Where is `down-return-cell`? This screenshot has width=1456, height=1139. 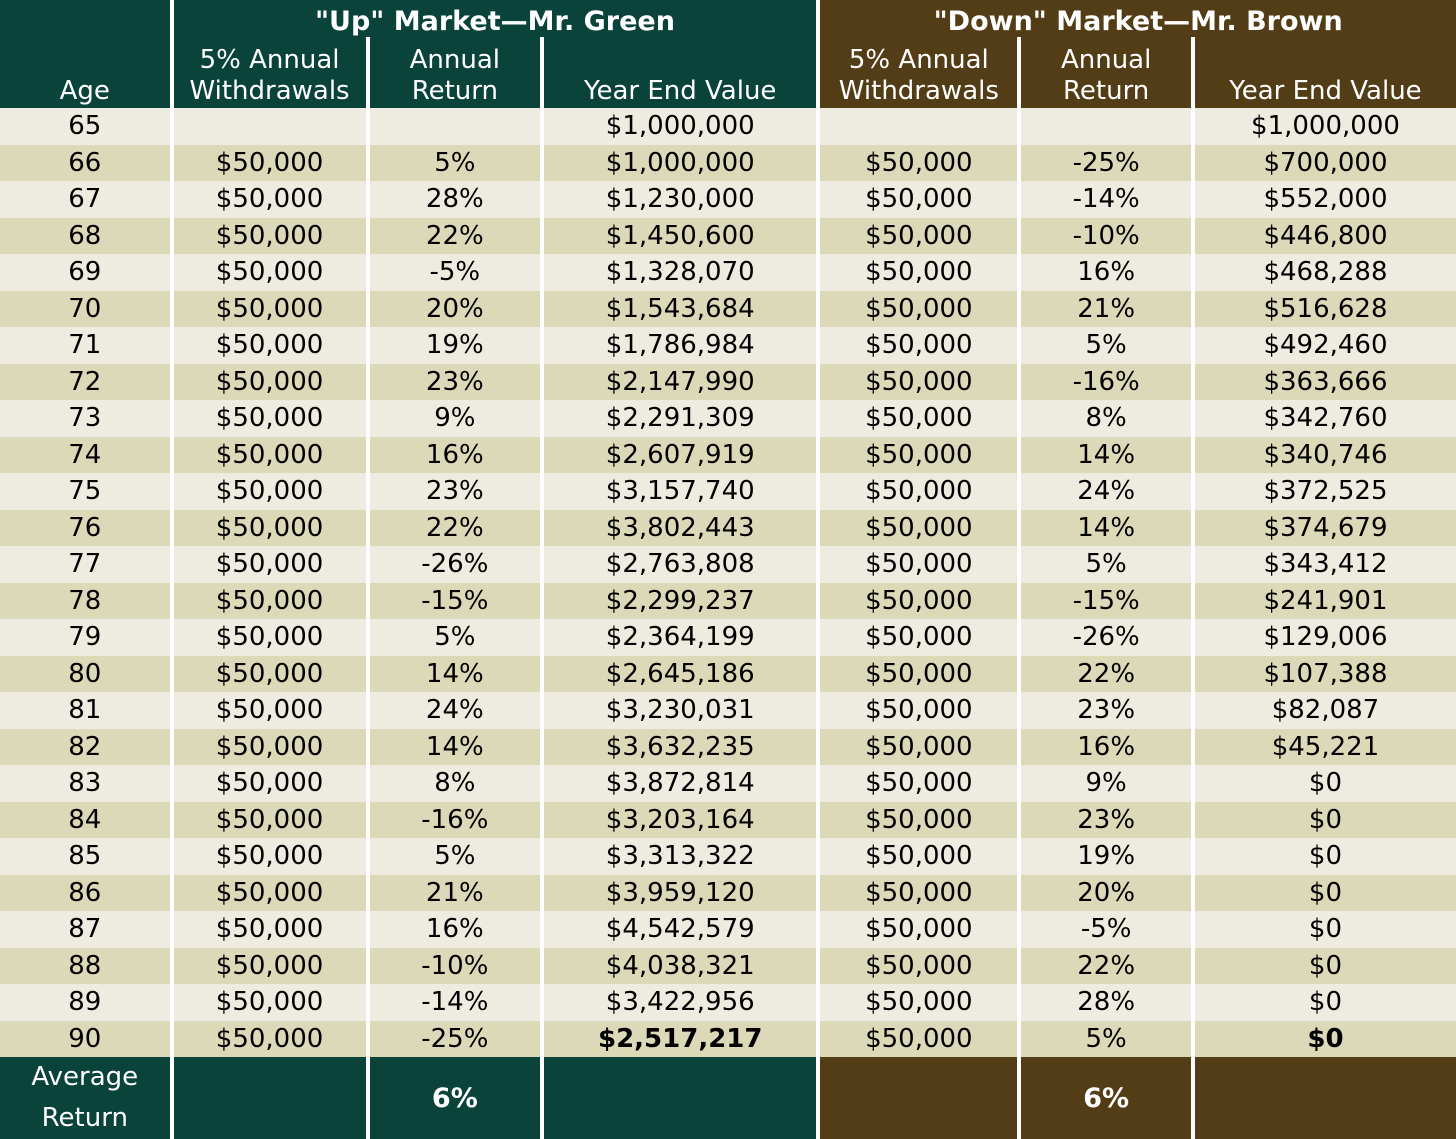
down-return-cell is located at coordinates (1105, 126).